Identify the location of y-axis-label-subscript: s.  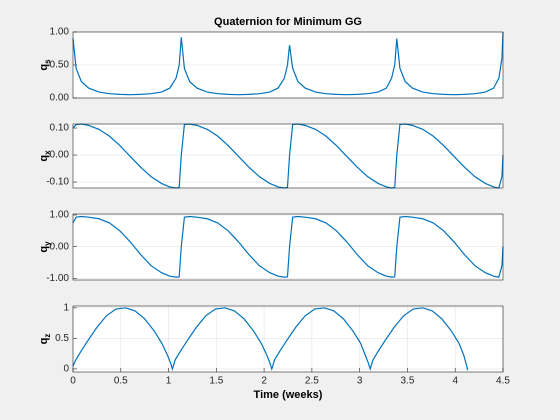
(47, 61).